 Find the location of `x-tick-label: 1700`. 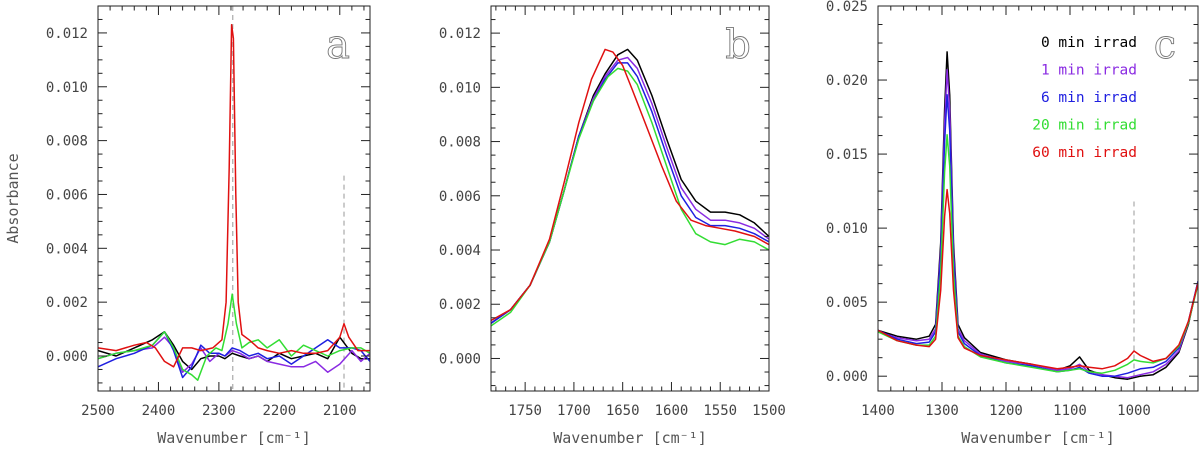

x-tick-label: 1700 is located at coordinates (574, 411).